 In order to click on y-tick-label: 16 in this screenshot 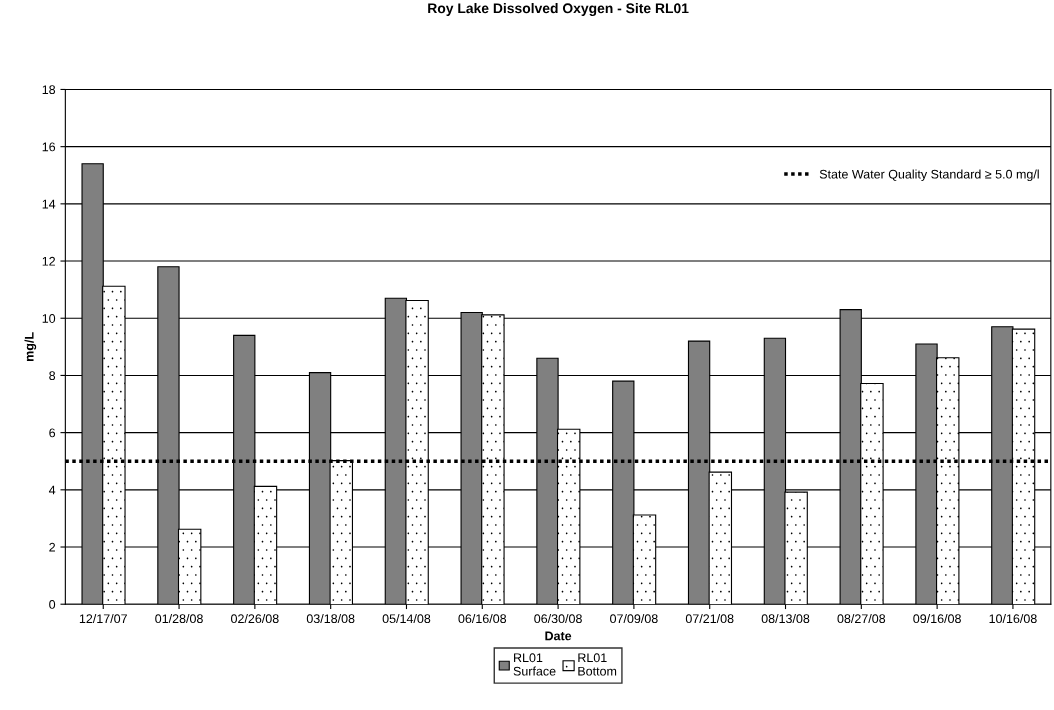, I will do `click(49, 147)`.